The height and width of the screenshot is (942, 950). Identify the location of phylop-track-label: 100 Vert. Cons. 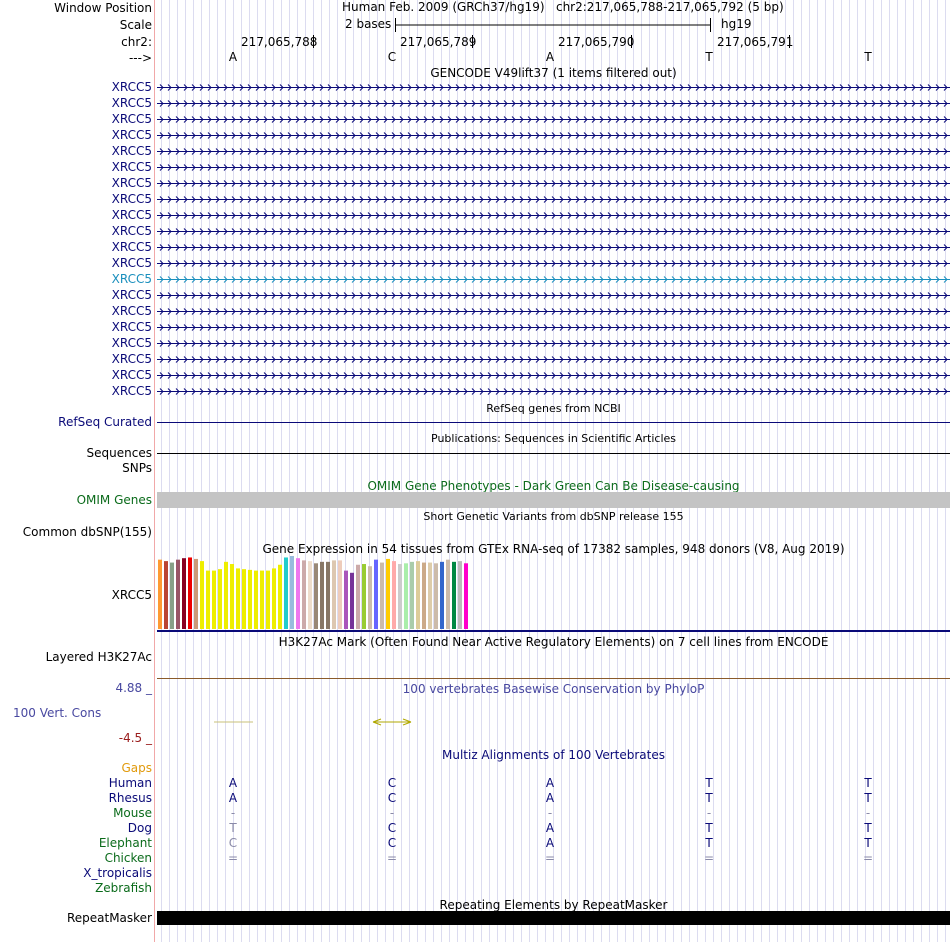
(57, 713).